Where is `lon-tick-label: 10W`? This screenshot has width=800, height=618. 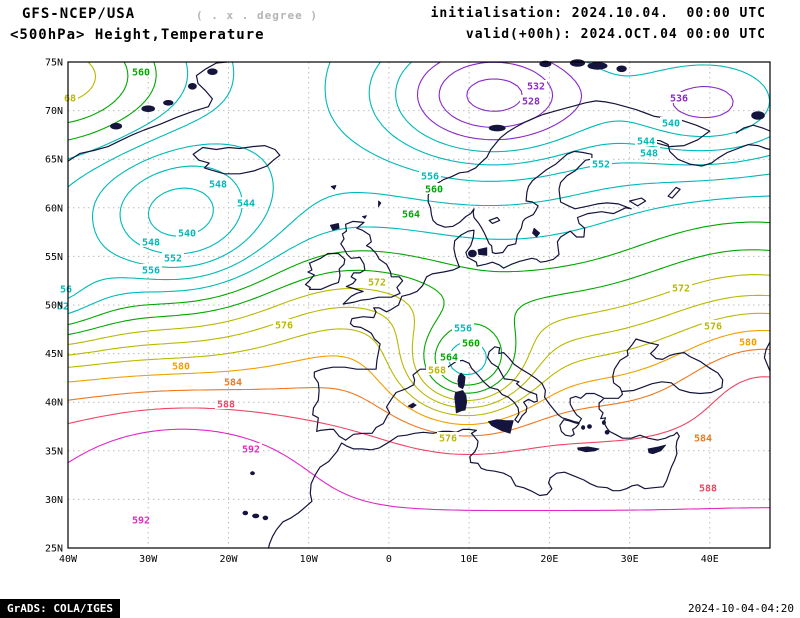 lon-tick-label: 10W is located at coordinates (309, 559).